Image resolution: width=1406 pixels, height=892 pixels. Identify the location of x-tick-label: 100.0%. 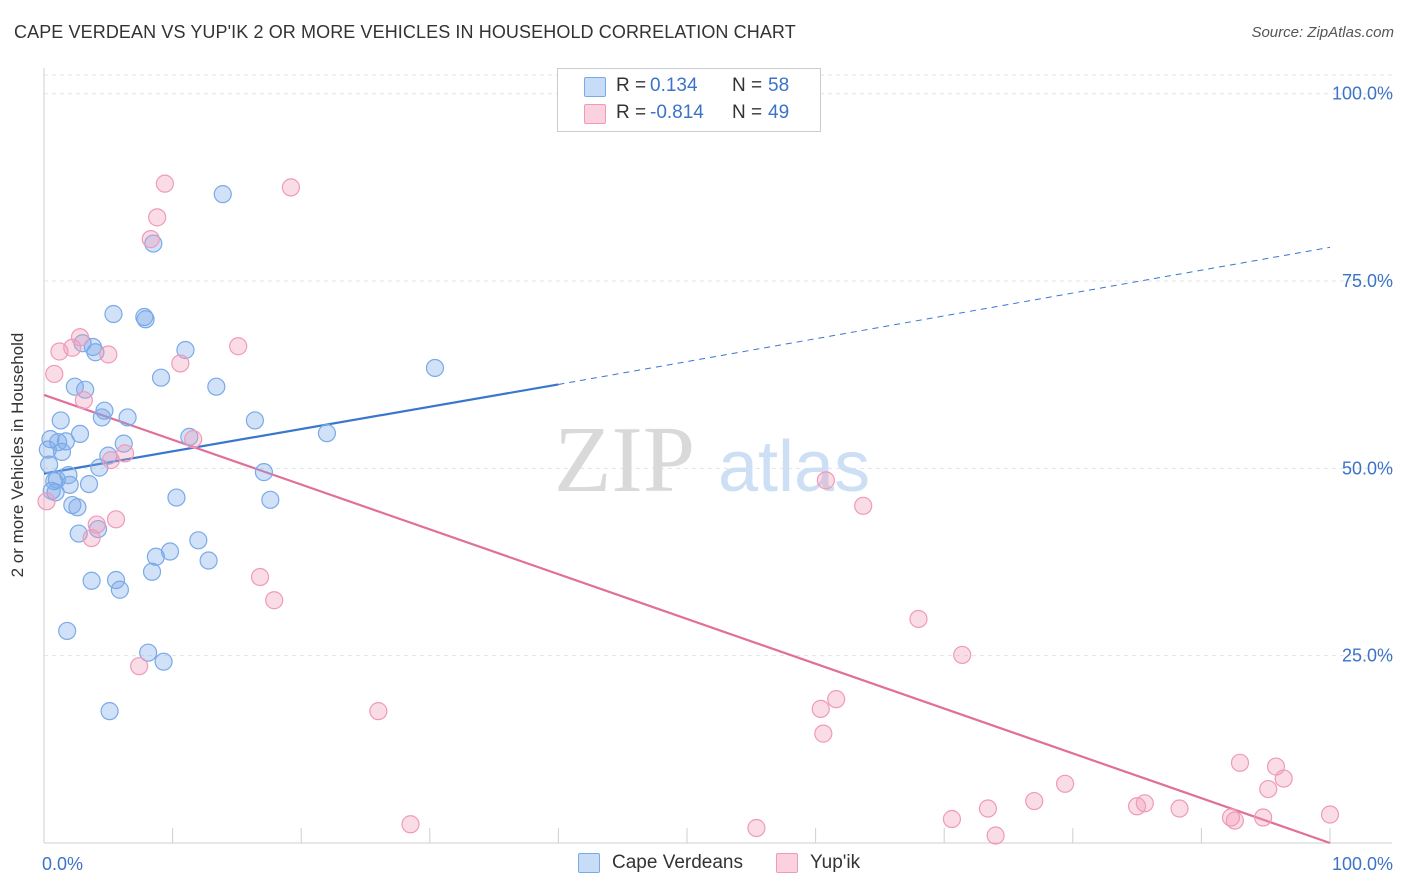
(1362, 864).